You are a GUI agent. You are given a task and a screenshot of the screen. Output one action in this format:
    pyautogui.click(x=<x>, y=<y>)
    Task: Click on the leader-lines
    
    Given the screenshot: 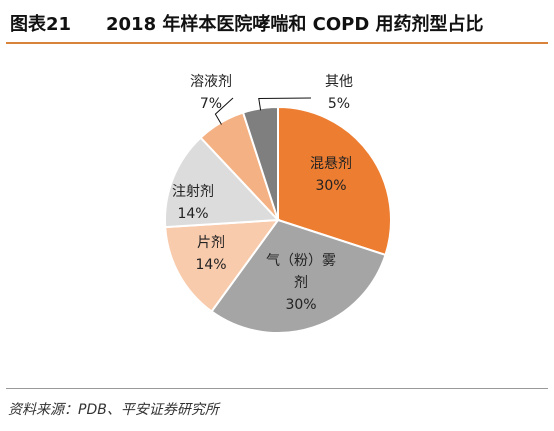 What is the action you would take?
    pyautogui.click(x=263, y=111)
    